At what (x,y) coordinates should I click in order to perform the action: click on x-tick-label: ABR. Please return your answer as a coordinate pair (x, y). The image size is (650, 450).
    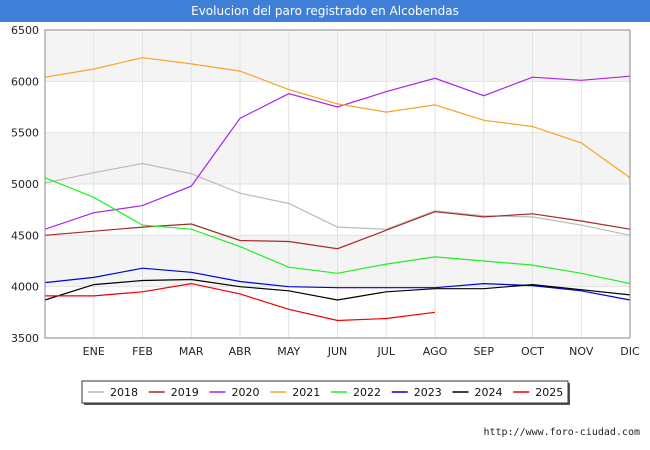
    Looking at the image, I should click on (240, 351).